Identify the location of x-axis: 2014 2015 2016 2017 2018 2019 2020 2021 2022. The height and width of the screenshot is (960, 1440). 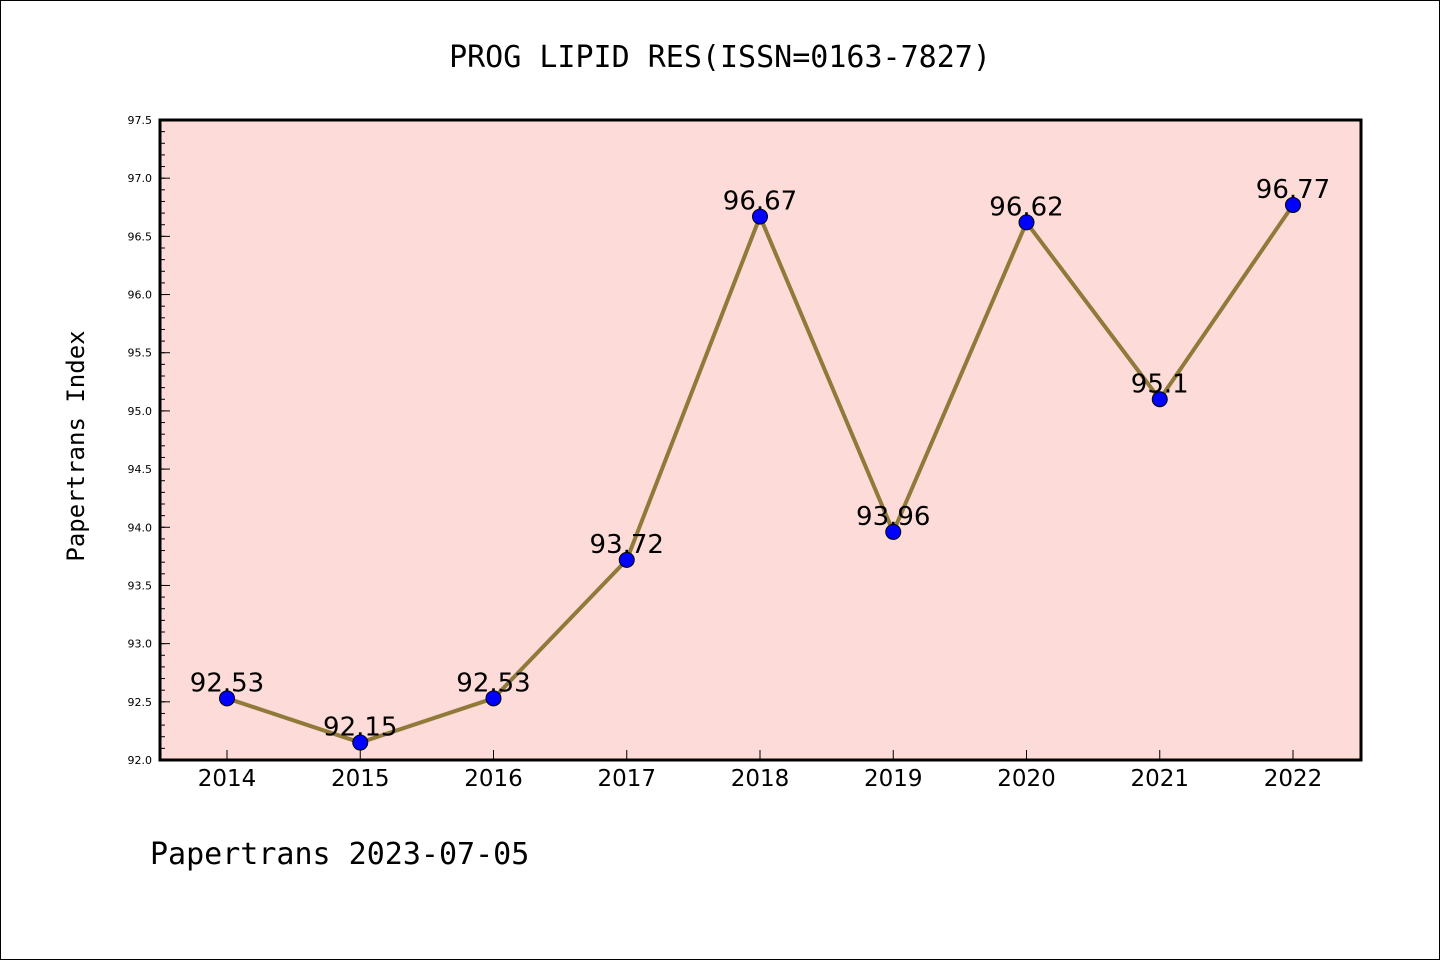
(760, 771).